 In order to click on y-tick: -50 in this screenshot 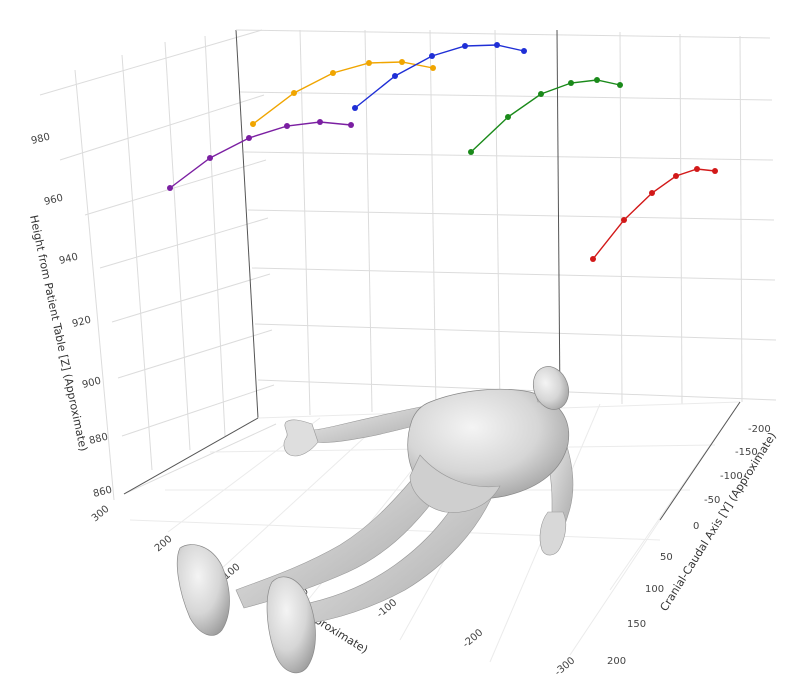, I will do `click(712, 500)`.